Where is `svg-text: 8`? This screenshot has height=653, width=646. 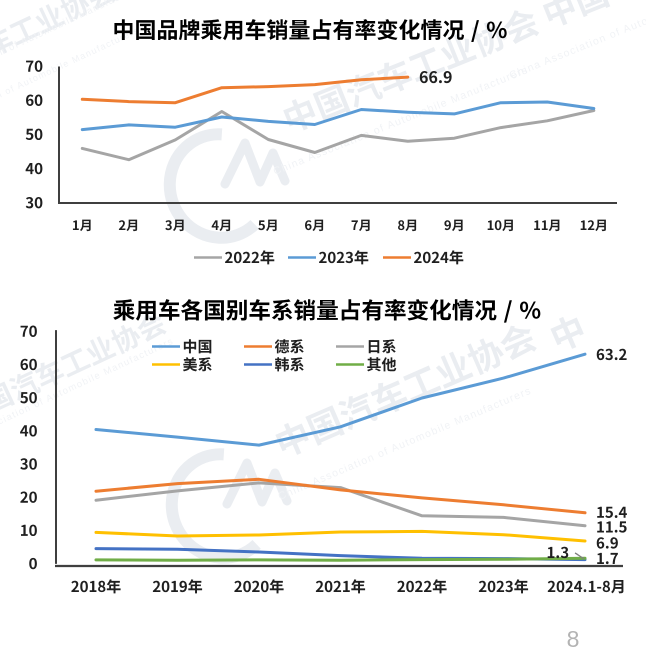 svg-text: 8 is located at coordinates (573, 639).